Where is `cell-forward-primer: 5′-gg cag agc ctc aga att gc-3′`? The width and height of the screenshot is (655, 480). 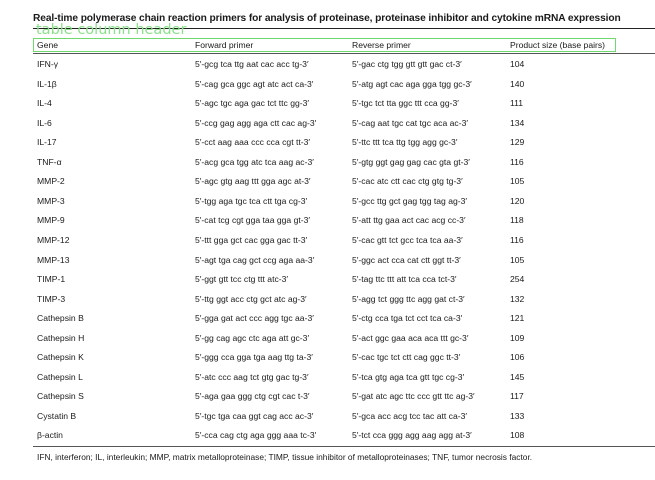
cell-forward-primer: 5′-gg cag agc ctc aga att gc-3′ is located at coordinates (252, 337).